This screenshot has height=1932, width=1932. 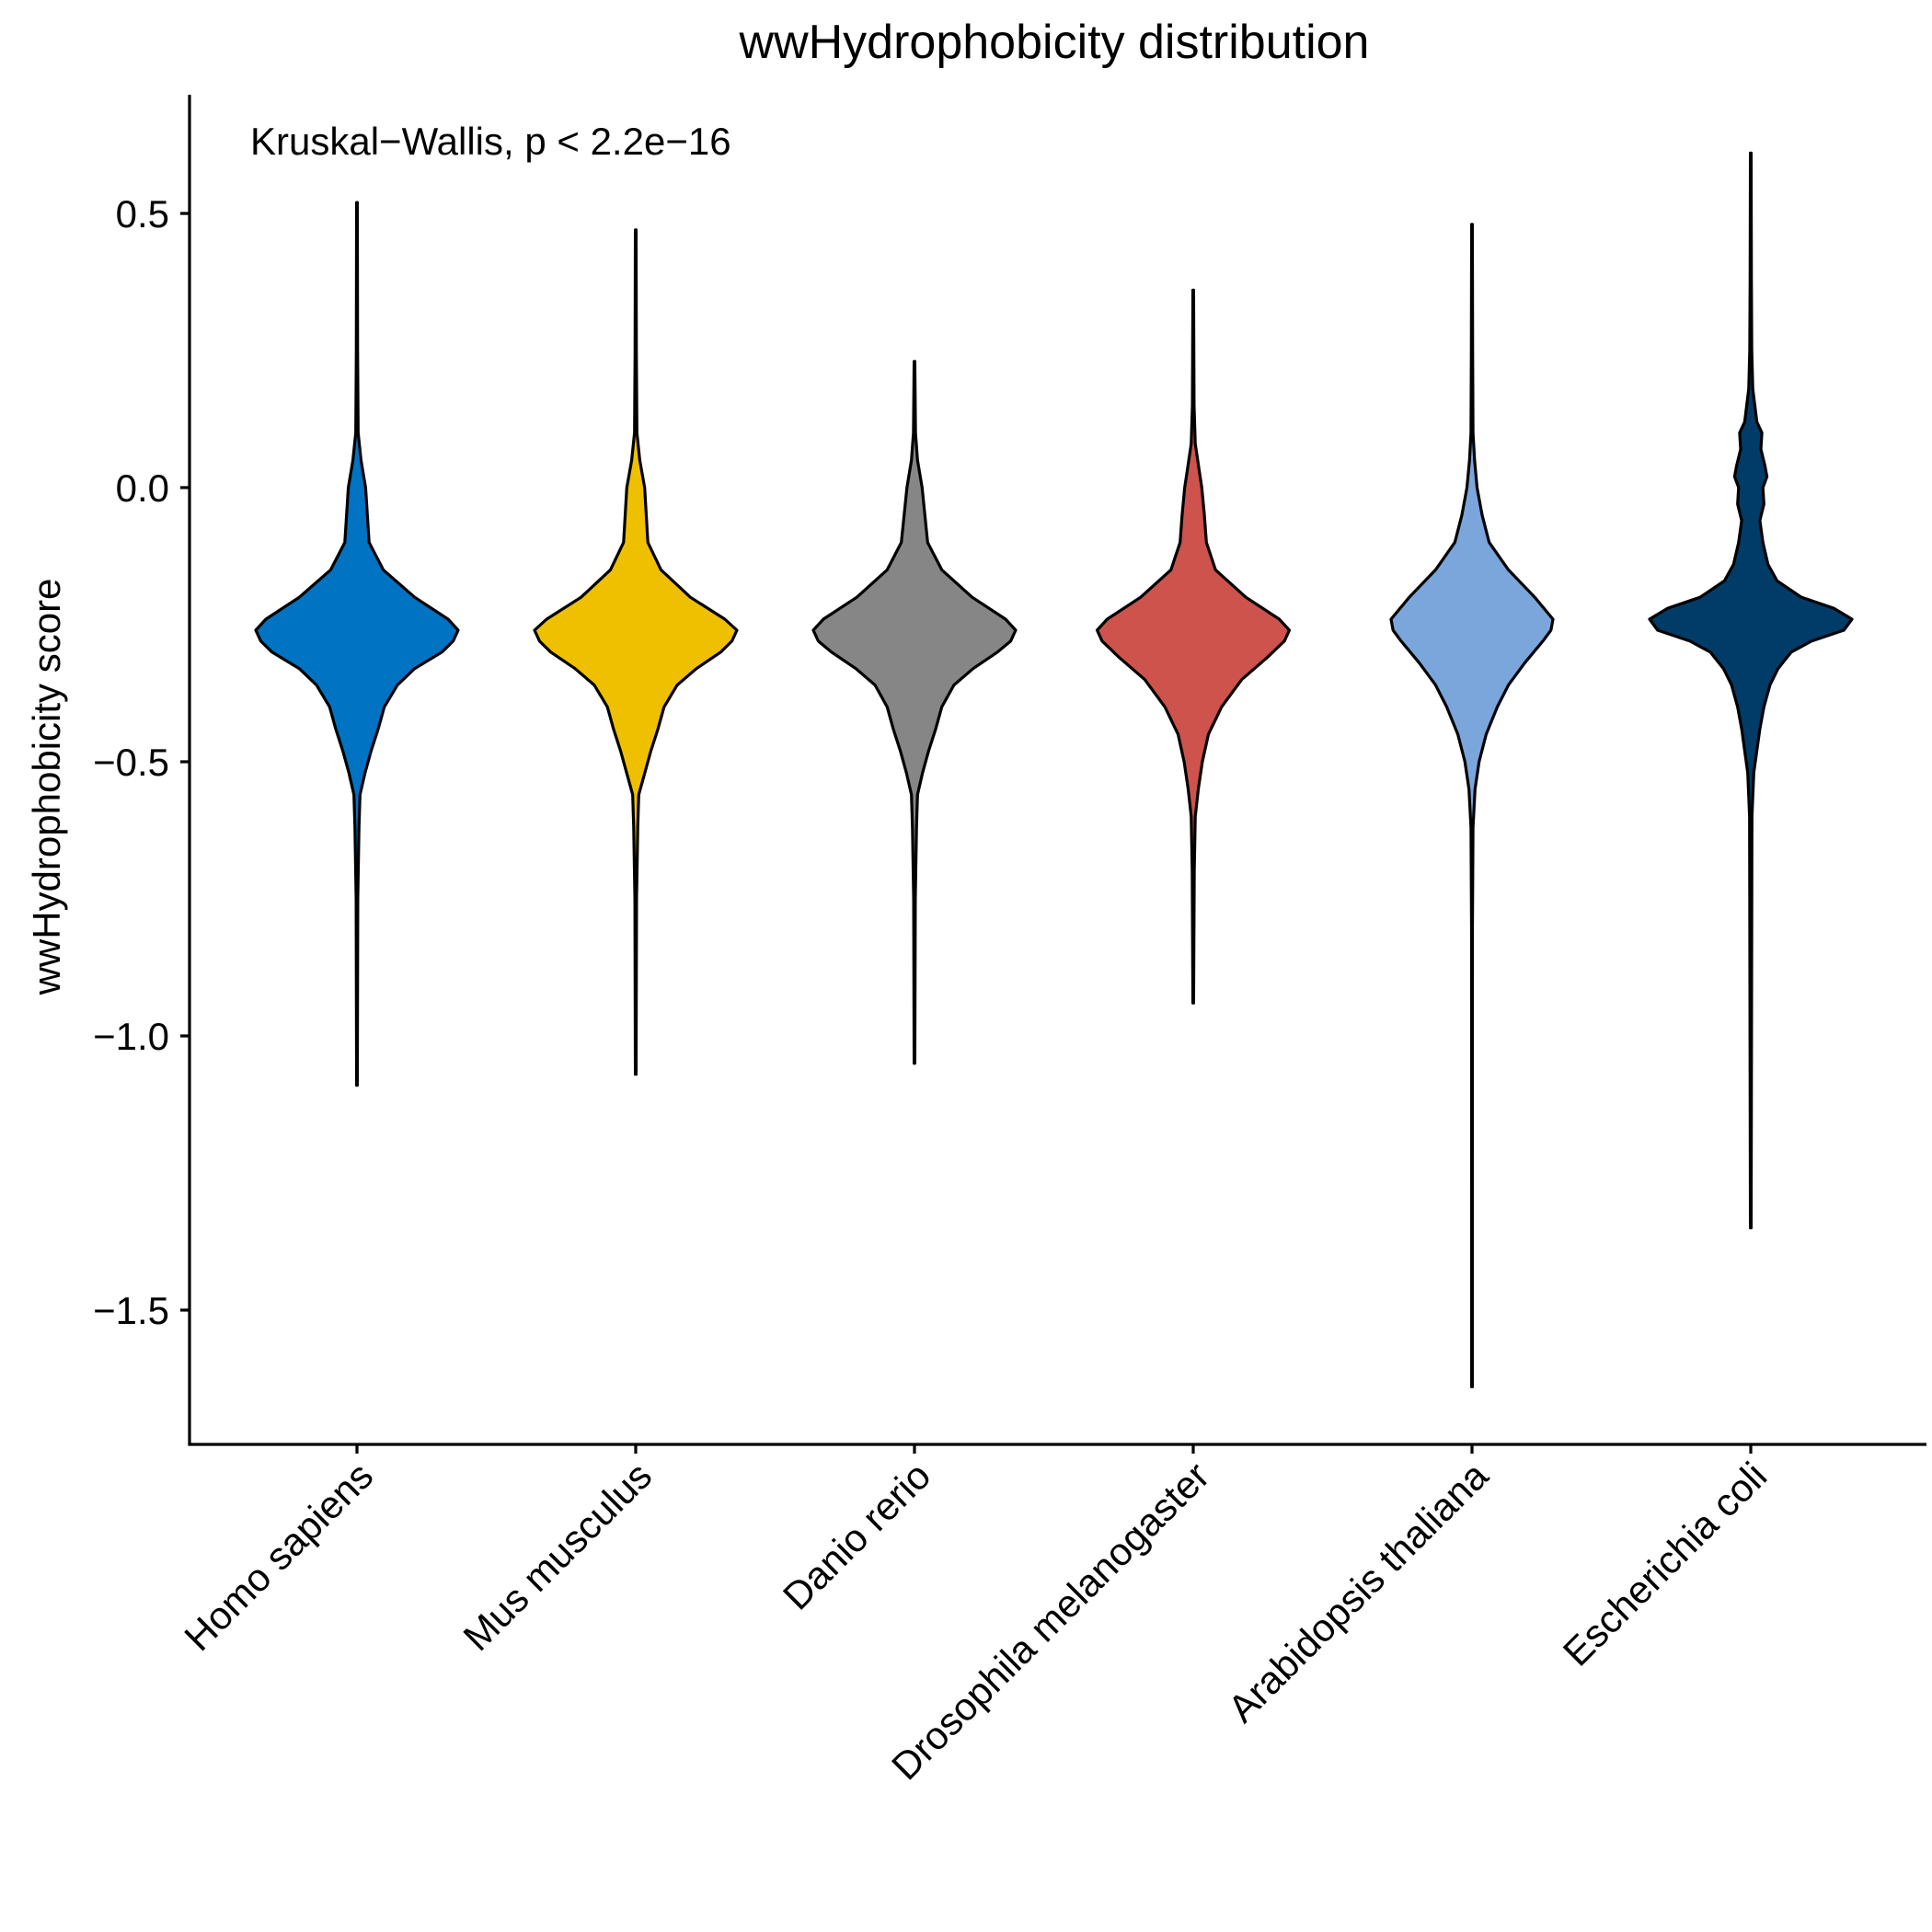 What do you see at coordinates (557, 1556) in the screenshot?
I see `x-tick-label-mus-musculus: Mus musculus` at bounding box center [557, 1556].